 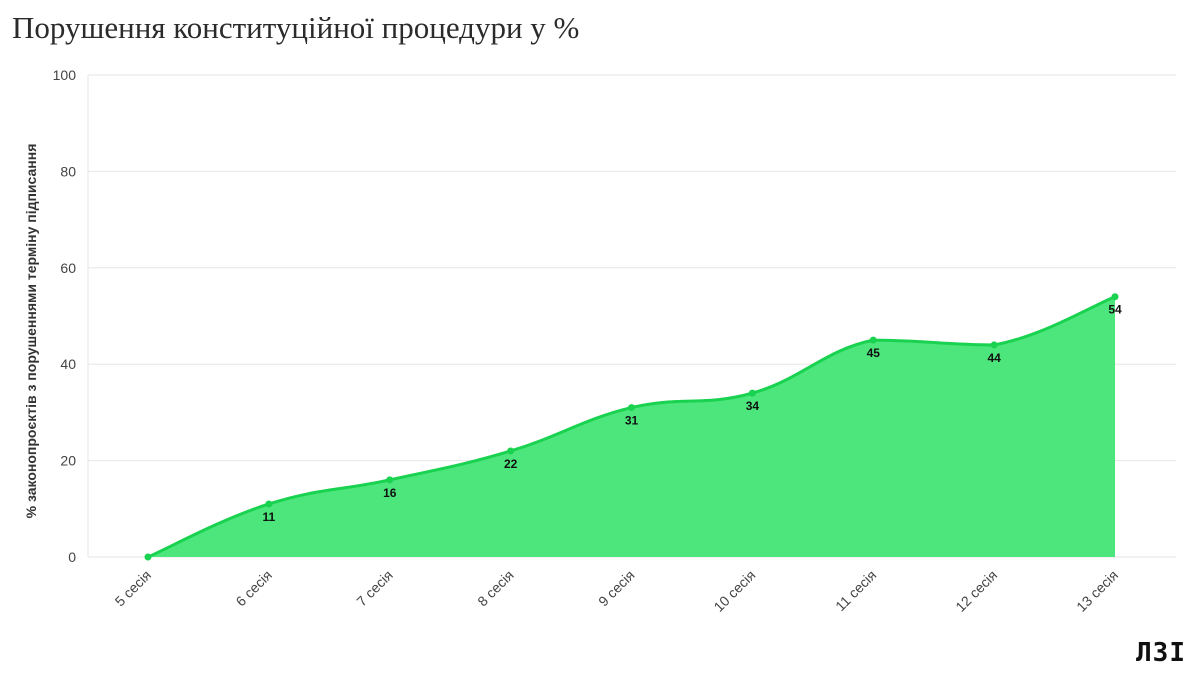 What do you see at coordinates (616, 588) in the screenshot?
I see `x-tick-label: 9 сесія` at bounding box center [616, 588].